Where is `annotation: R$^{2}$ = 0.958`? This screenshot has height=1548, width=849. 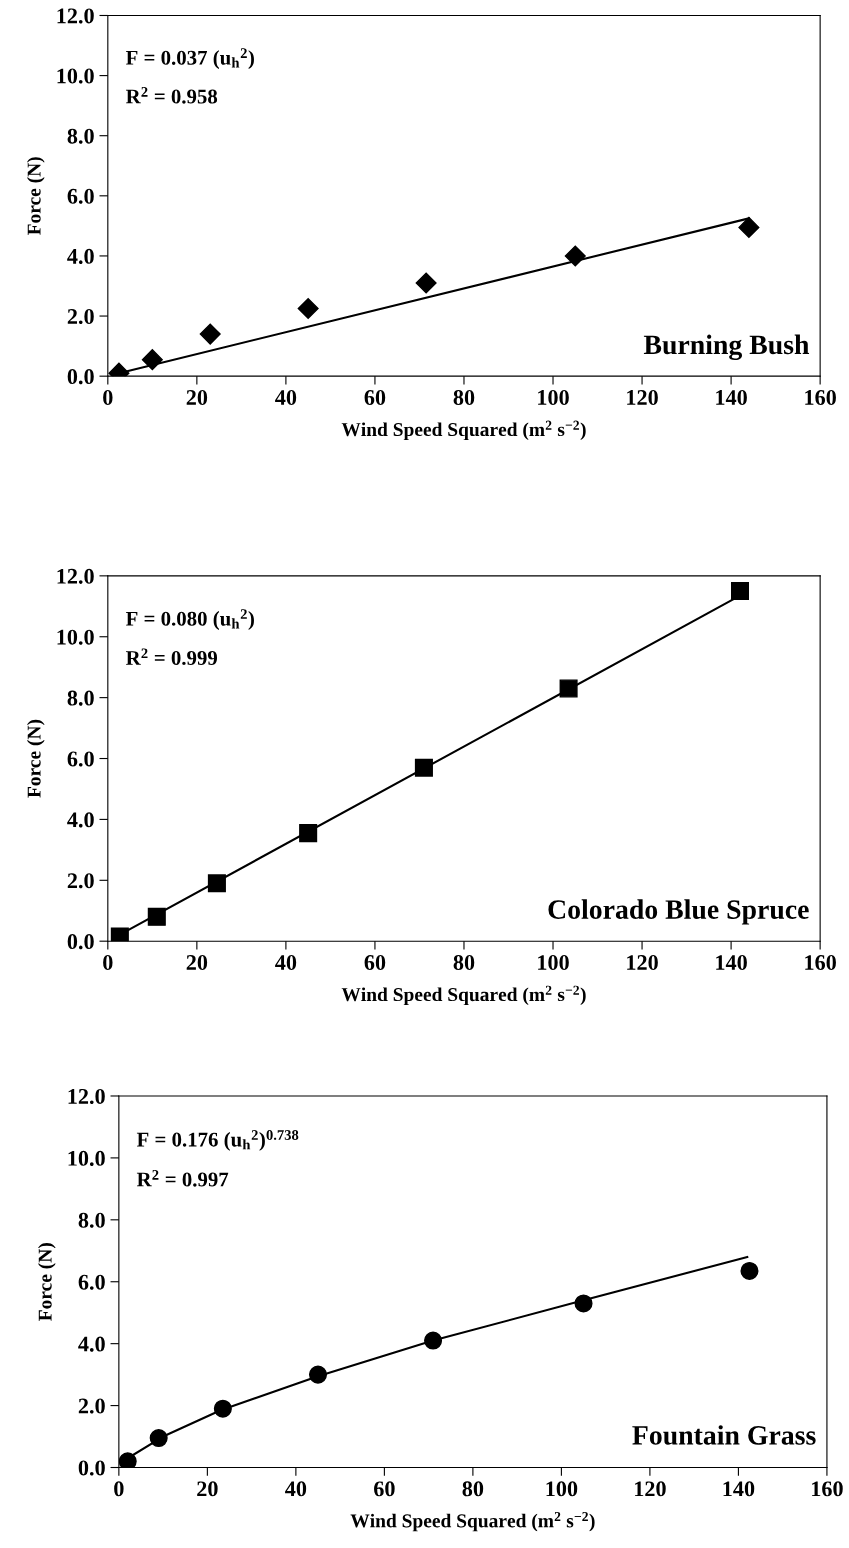 annotation: R$^{2}$ = 0.958 is located at coordinates (171, 95).